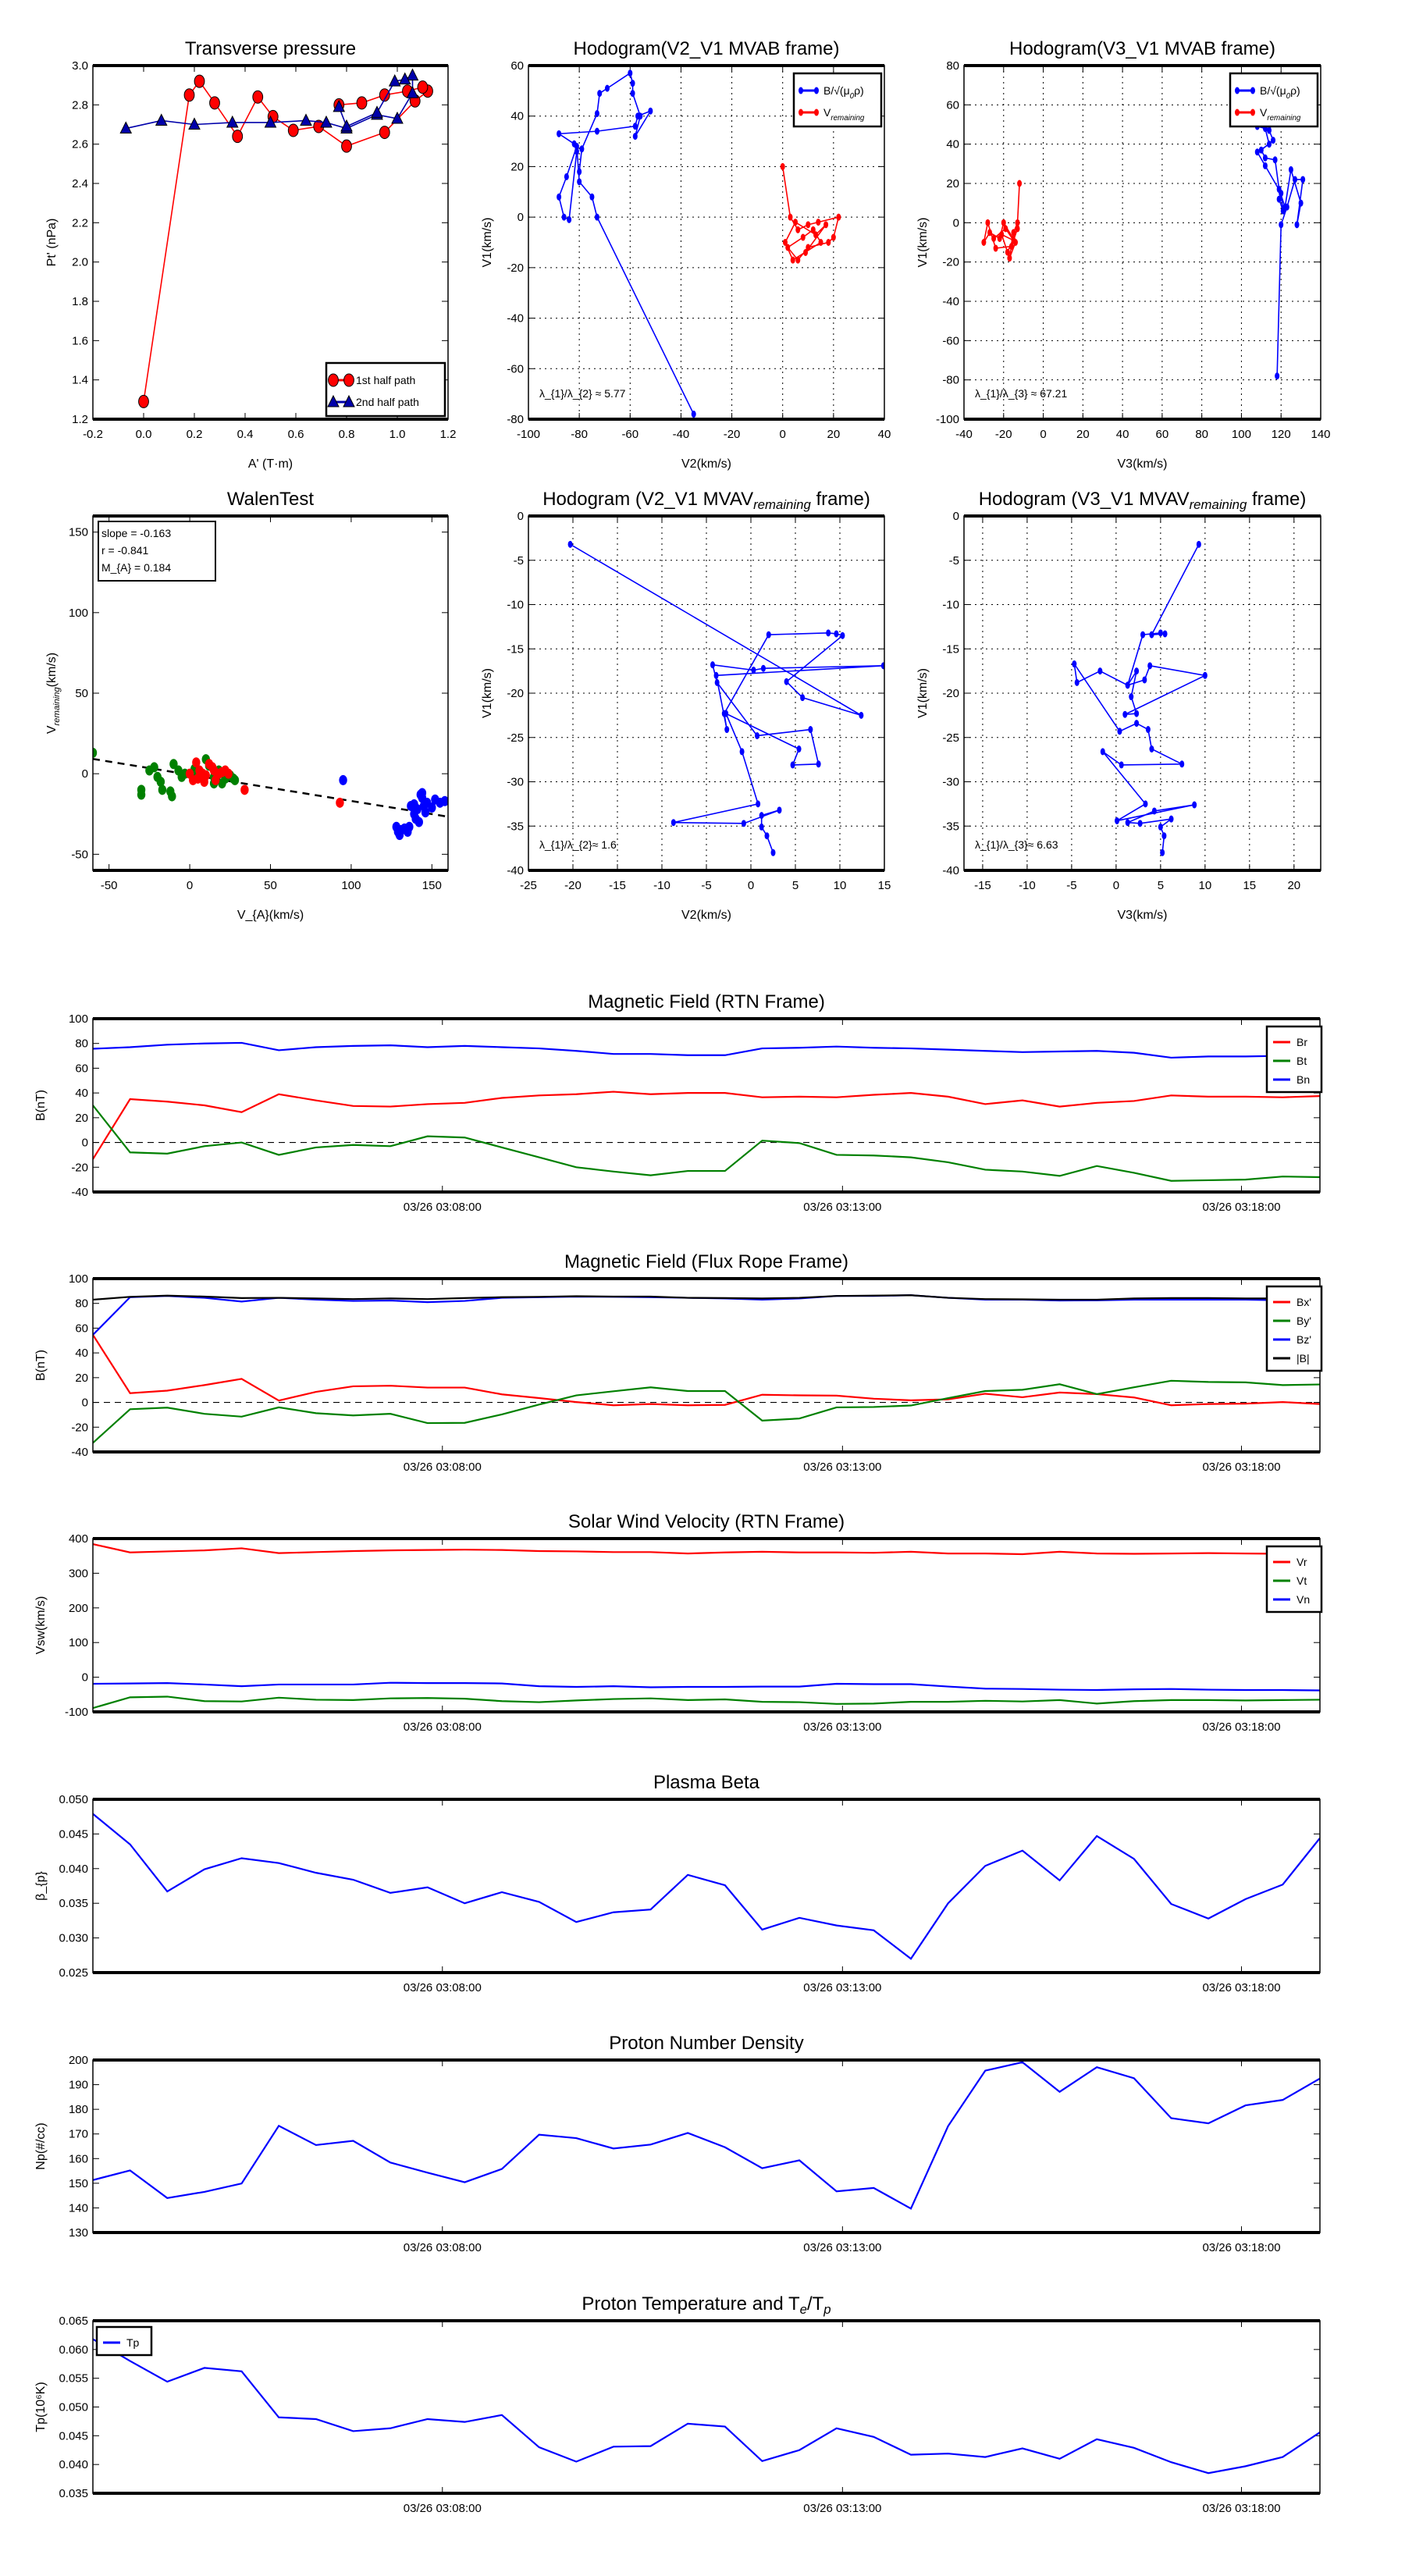 The width and height of the screenshot is (1405, 2576). What do you see at coordinates (1161, 885) in the screenshot?
I see `x-tick-label: 5` at bounding box center [1161, 885].